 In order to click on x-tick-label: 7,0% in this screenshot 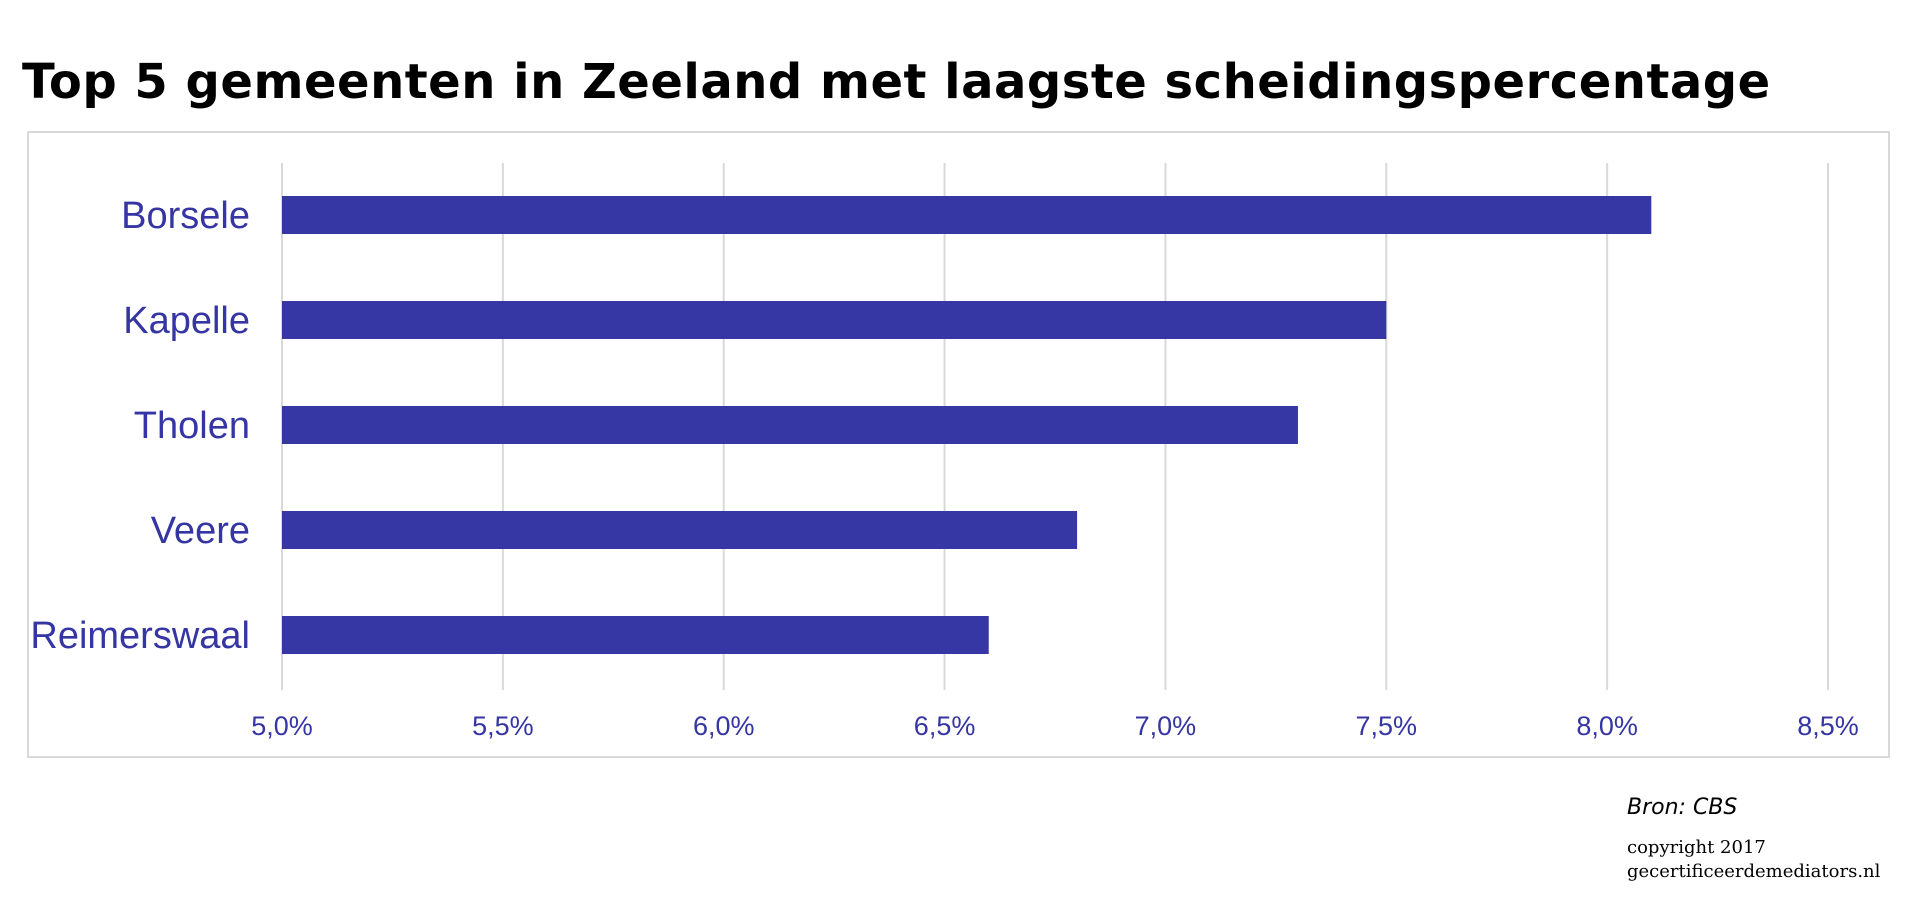, I will do `click(1166, 726)`.